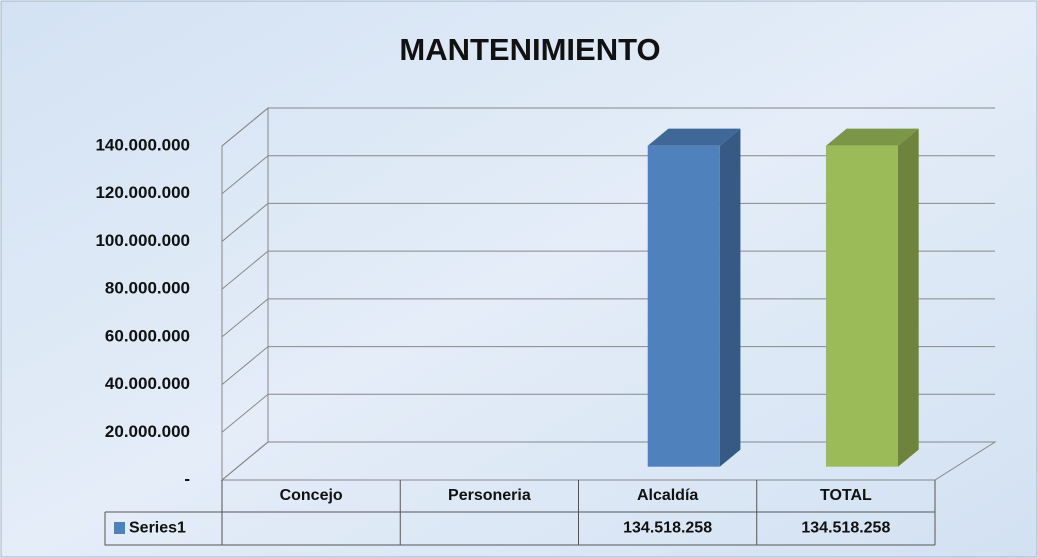 This screenshot has height=558, width=1038. I want to click on y-tick-label: 60.000.000, so click(147, 335).